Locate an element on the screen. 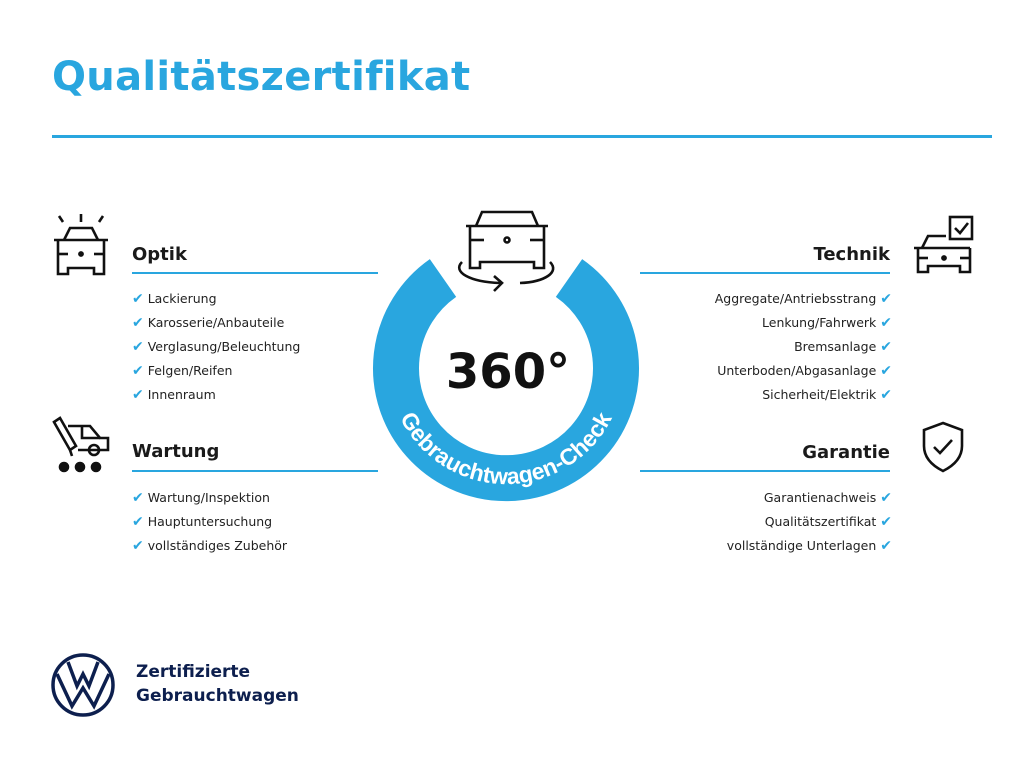  list-item: Unterboden/Abgasanlage ✔ is located at coordinates (804, 371).